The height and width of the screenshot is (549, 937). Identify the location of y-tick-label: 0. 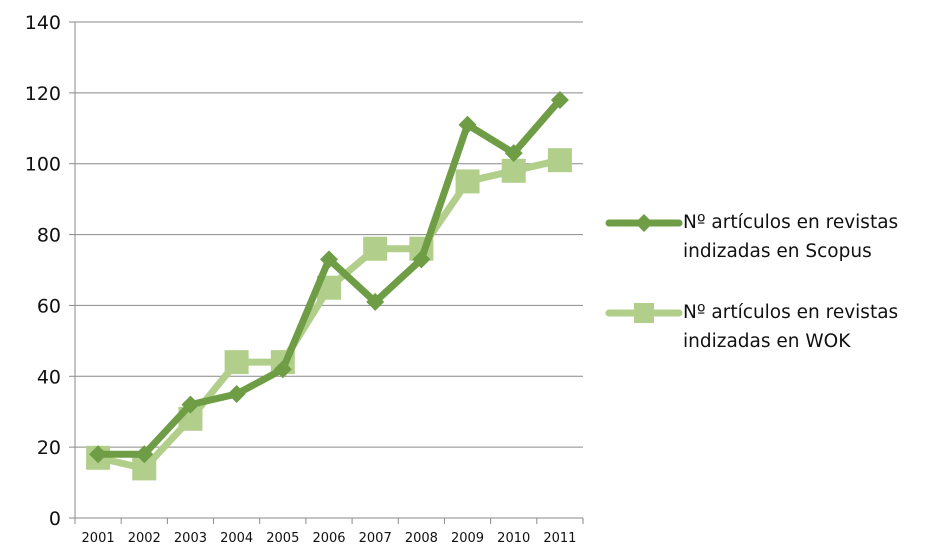
(55, 519).